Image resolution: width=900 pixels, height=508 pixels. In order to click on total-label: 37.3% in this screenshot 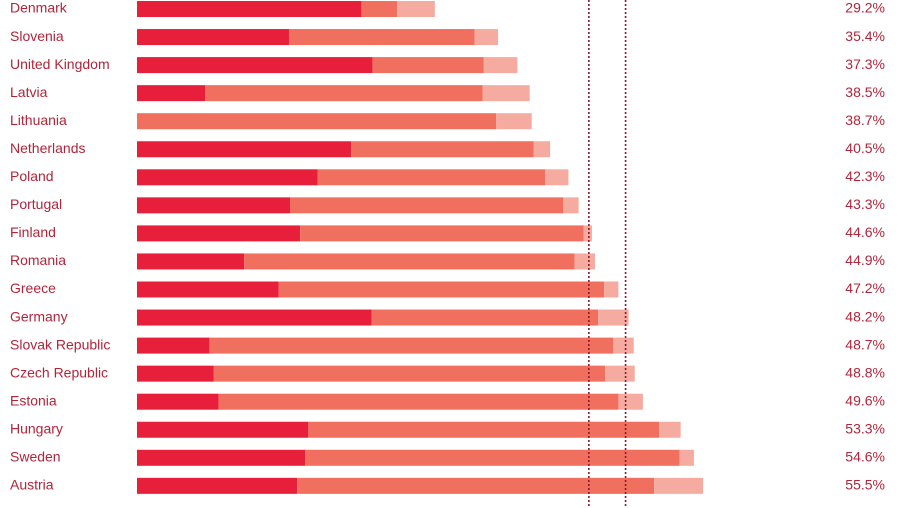, I will do `click(865, 64)`.